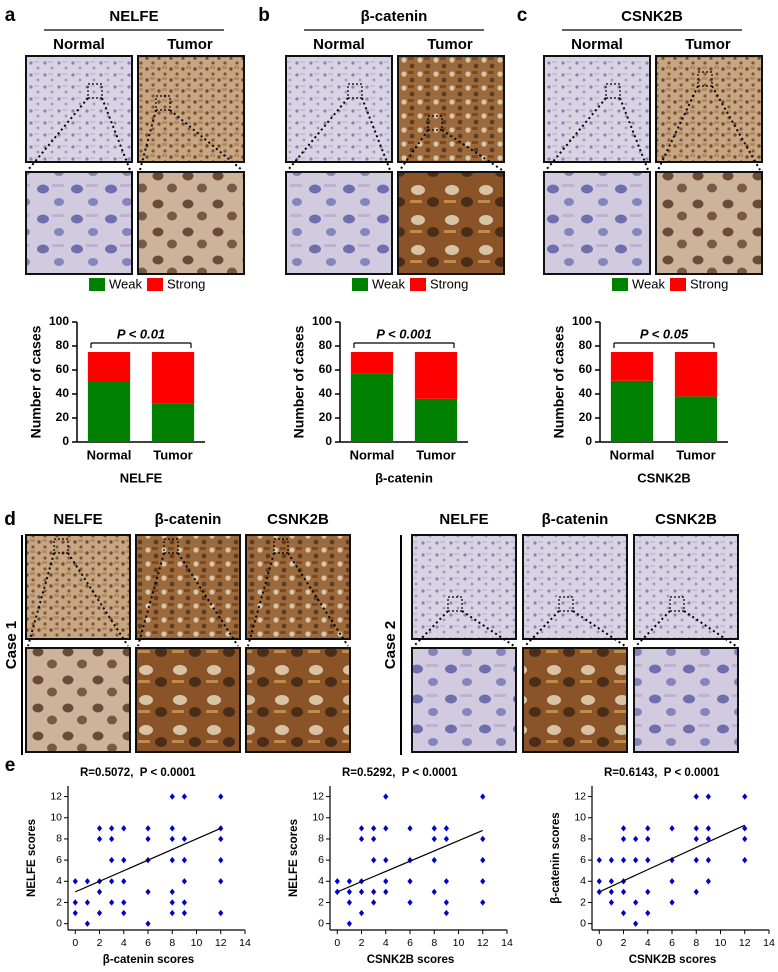  What do you see at coordinates (75, 943) in the screenshot?
I see `x-tick-label: 0` at bounding box center [75, 943].